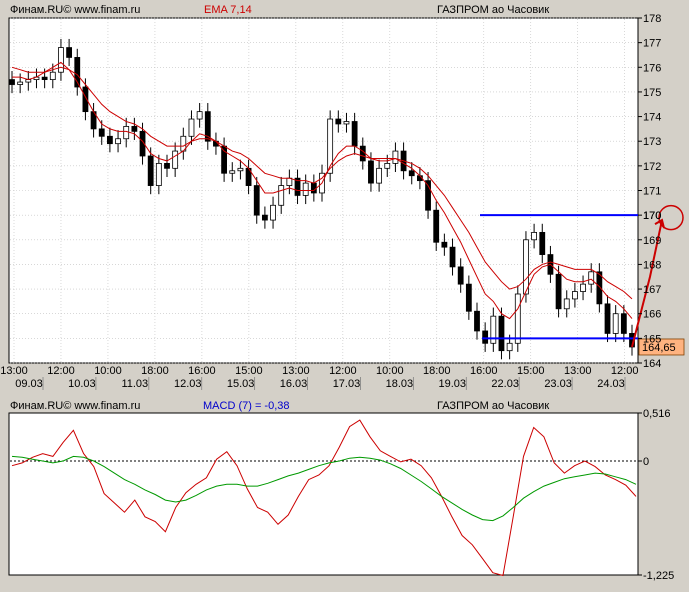  Describe the element at coordinates (652, 167) in the screenshot. I see `price-y-tick-label: 172` at that location.